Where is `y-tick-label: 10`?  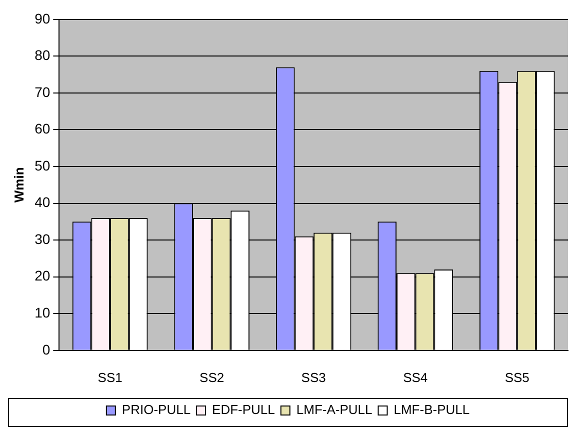
y-tick-label: 10 is located at coordinates (42, 312).